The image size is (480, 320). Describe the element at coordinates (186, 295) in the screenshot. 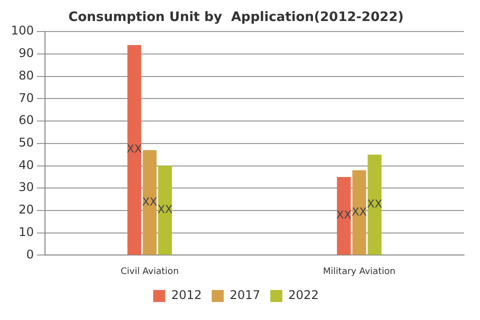

I see `legend-label: 2012` at that location.